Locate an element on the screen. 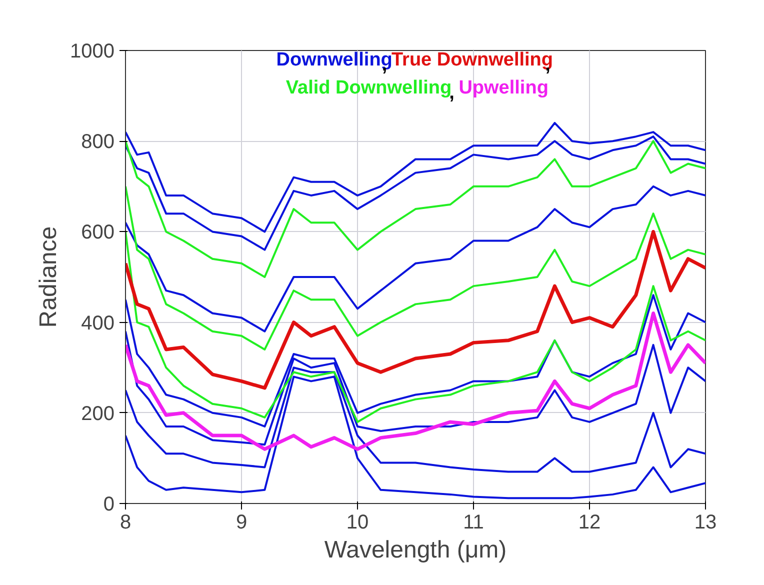  x-tick-label: 8 is located at coordinates (126, 523).